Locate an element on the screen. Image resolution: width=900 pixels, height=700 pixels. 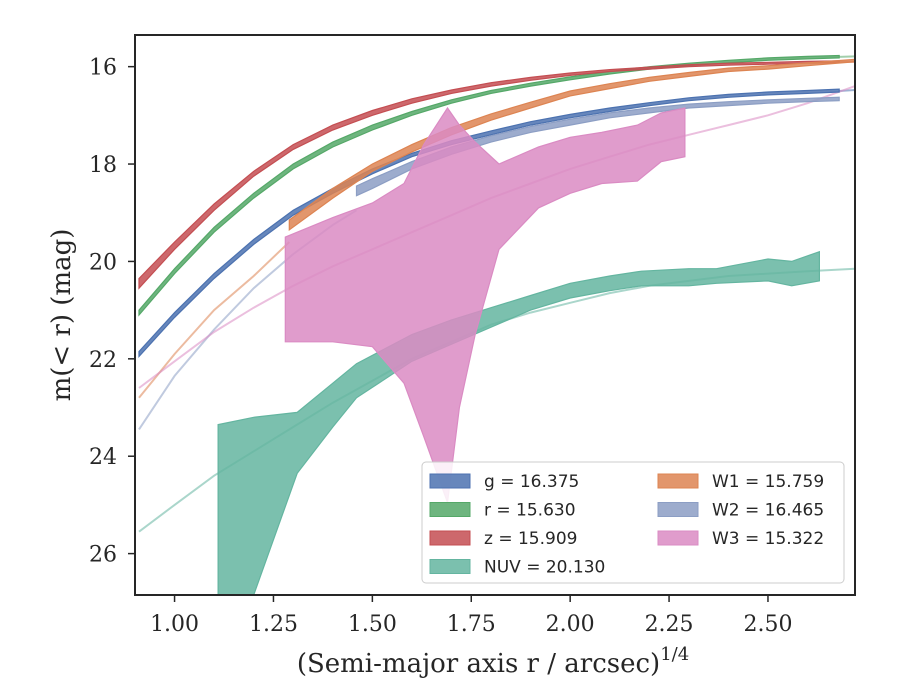
x-axis: 1.00 1.25 1.50 1.75 2.00 2.25 2.50 is located at coordinates (471, 616).